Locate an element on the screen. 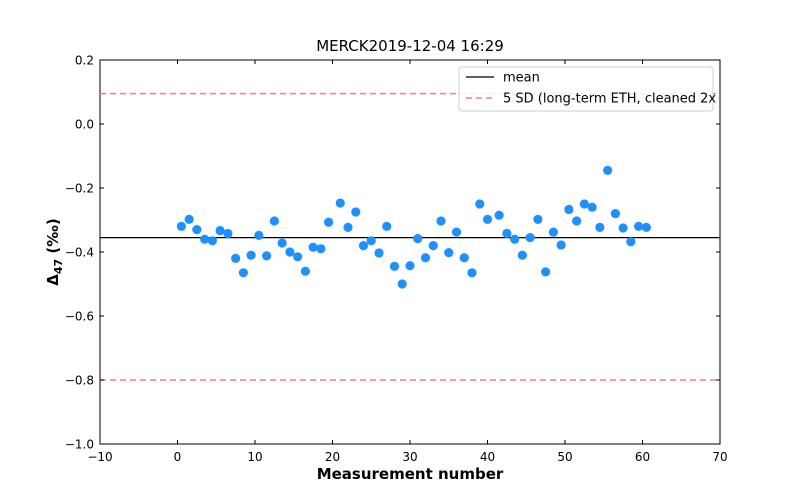  y-tick-label: −0.4 is located at coordinates (79, 253).